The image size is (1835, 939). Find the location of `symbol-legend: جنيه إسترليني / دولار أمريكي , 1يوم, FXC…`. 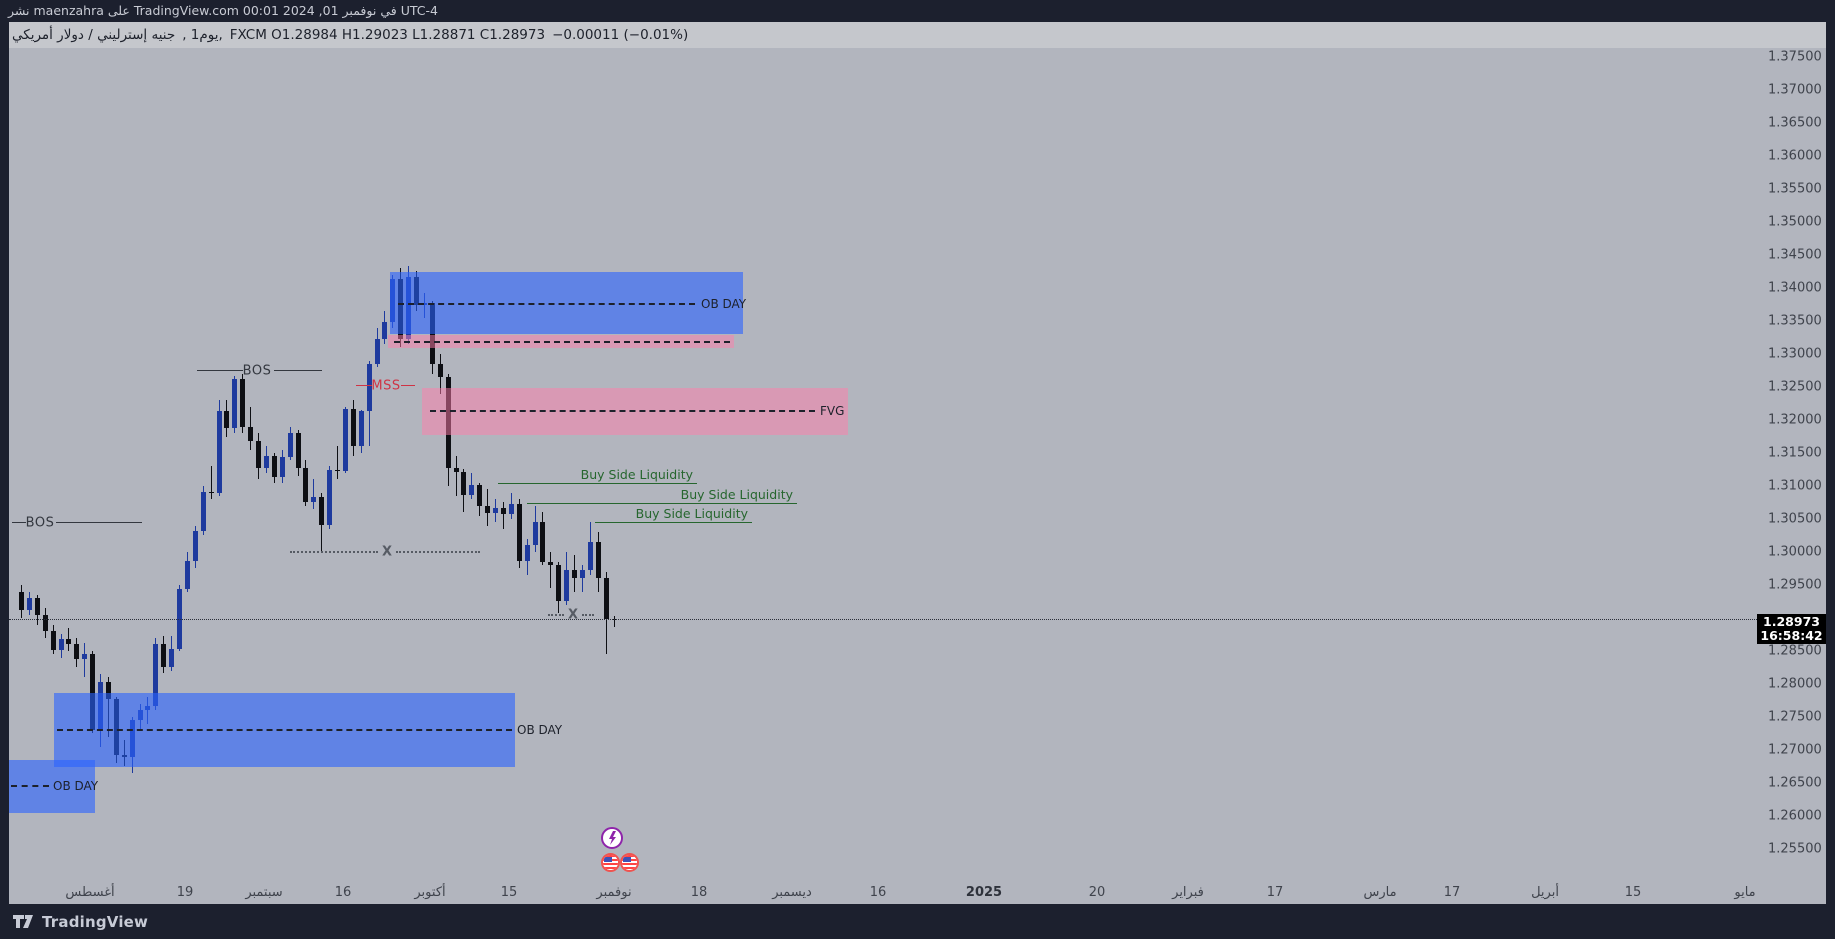

symbol-legend: جنيه إسترليني / دولار أمريكي , 1يوم, FXC… is located at coordinates (350, 35).